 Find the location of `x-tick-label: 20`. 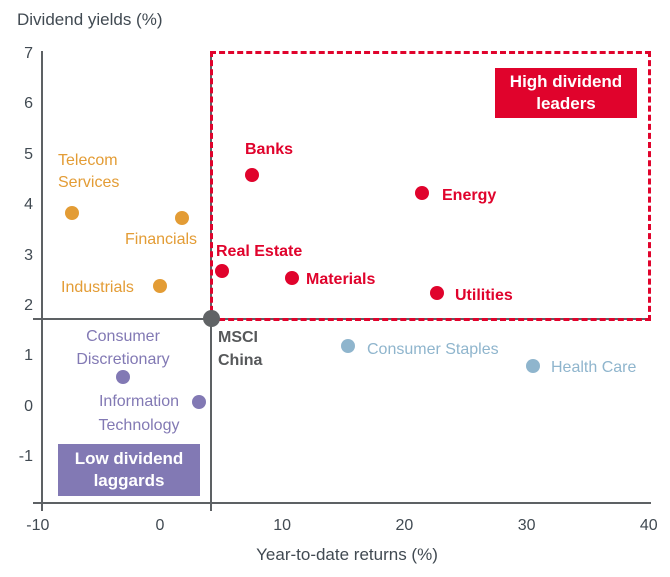

x-tick-label: 20 is located at coordinates (404, 525).